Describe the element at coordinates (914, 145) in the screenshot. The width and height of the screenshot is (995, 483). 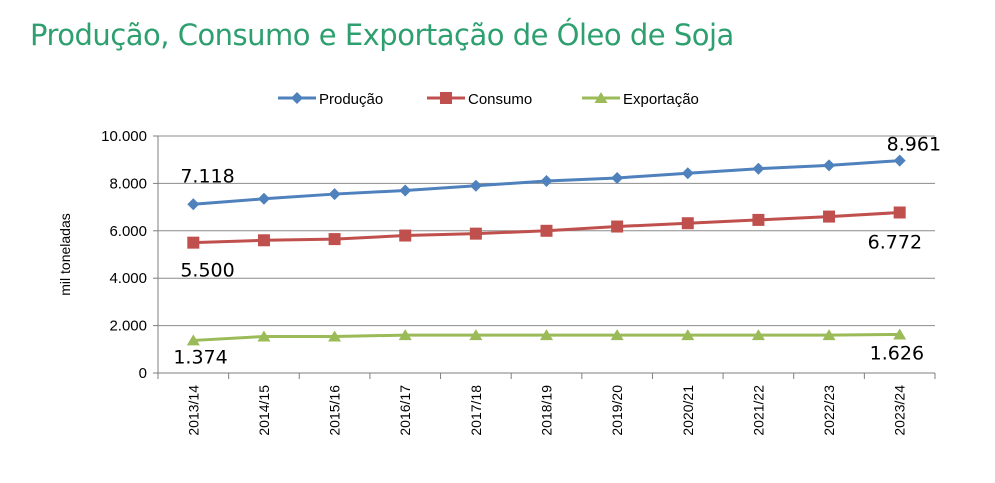
I see `data-label-producao: 8.961` at that location.